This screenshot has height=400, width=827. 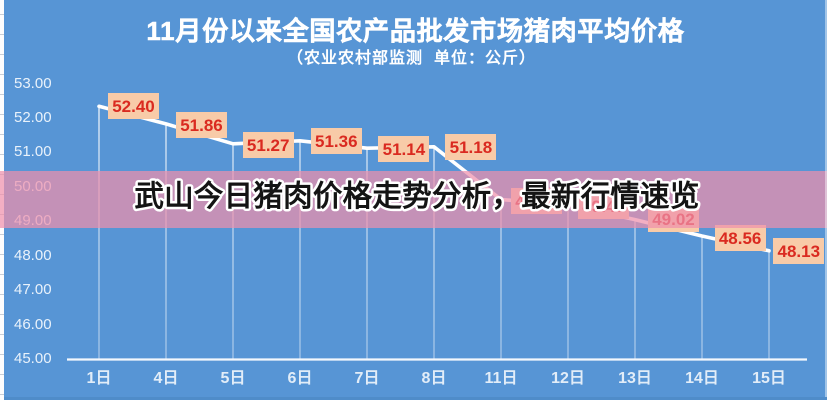 I want to click on svg-text: 武山今日猪肉价格走势分析，最新行情速览, so click(x=416, y=196).